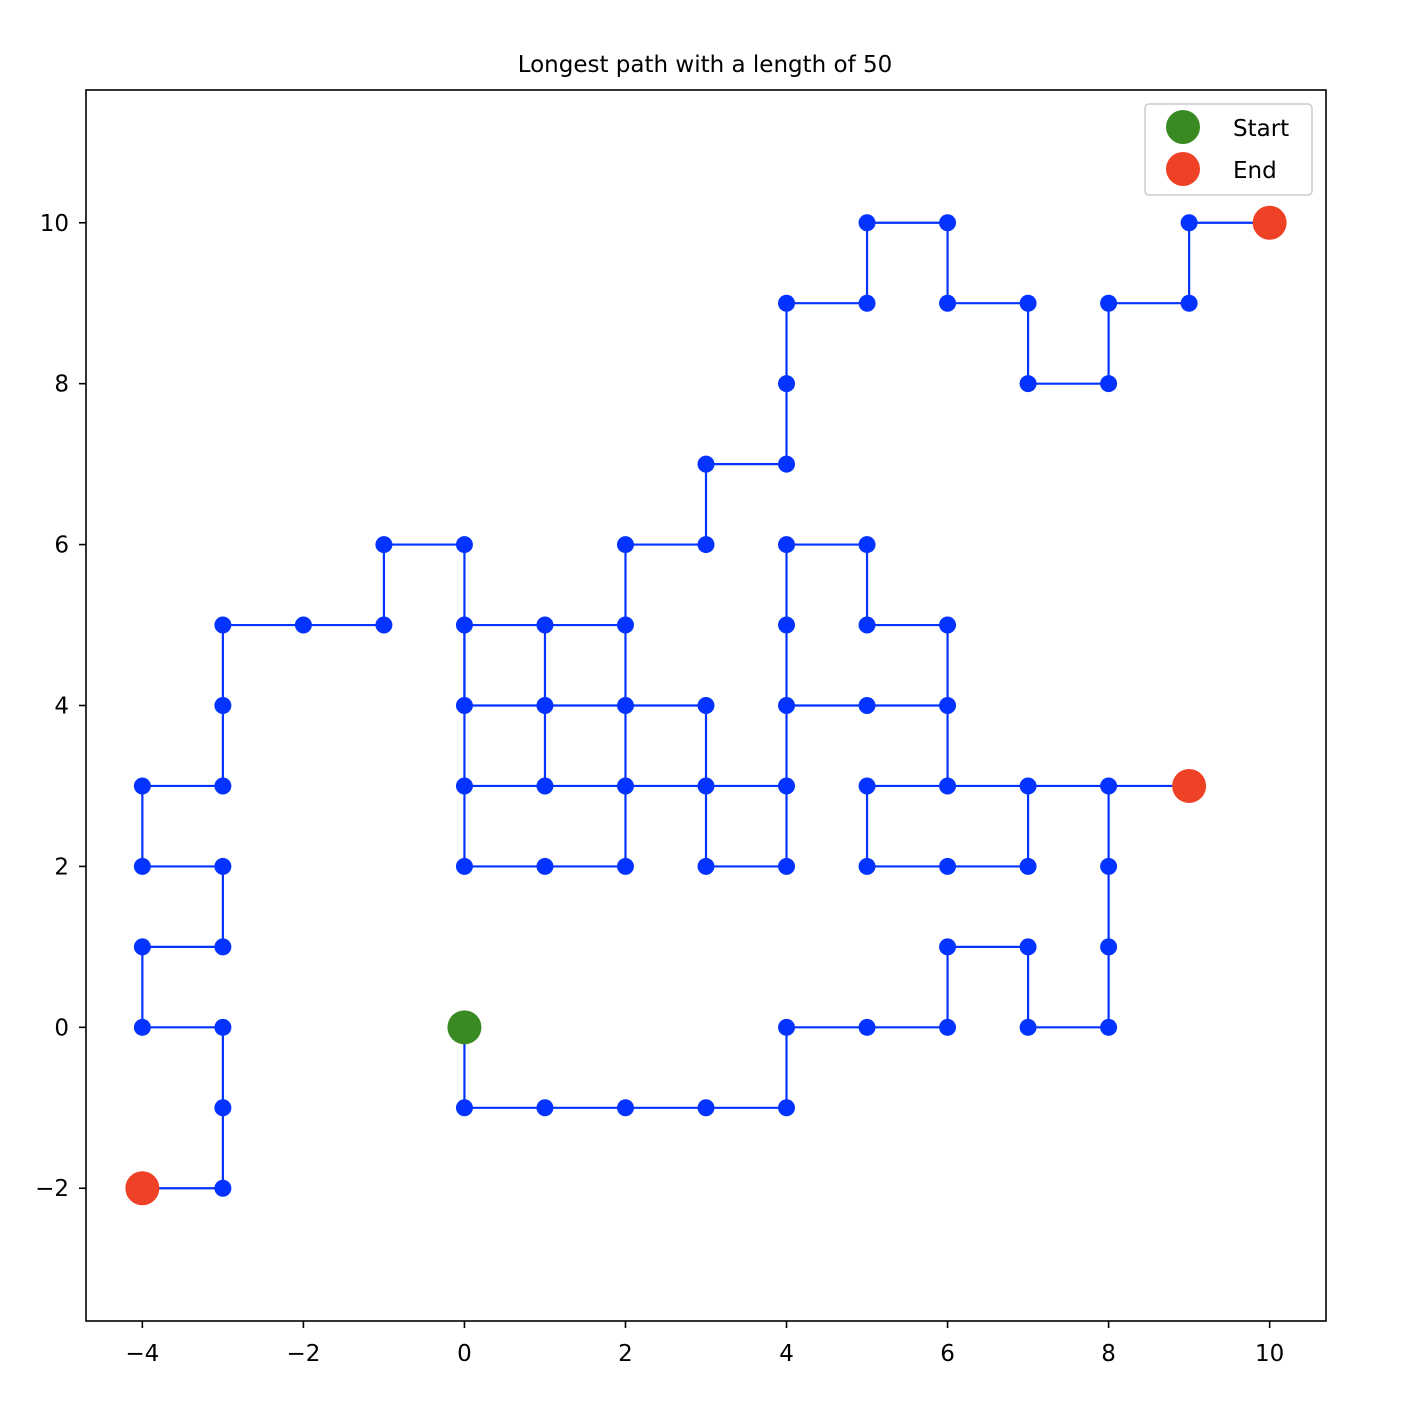 This screenshot has width=1420, height=1408. Describe the element at coordinates (947, 1354) in the screenshot. I see `x-tick-label: 6` at that location.